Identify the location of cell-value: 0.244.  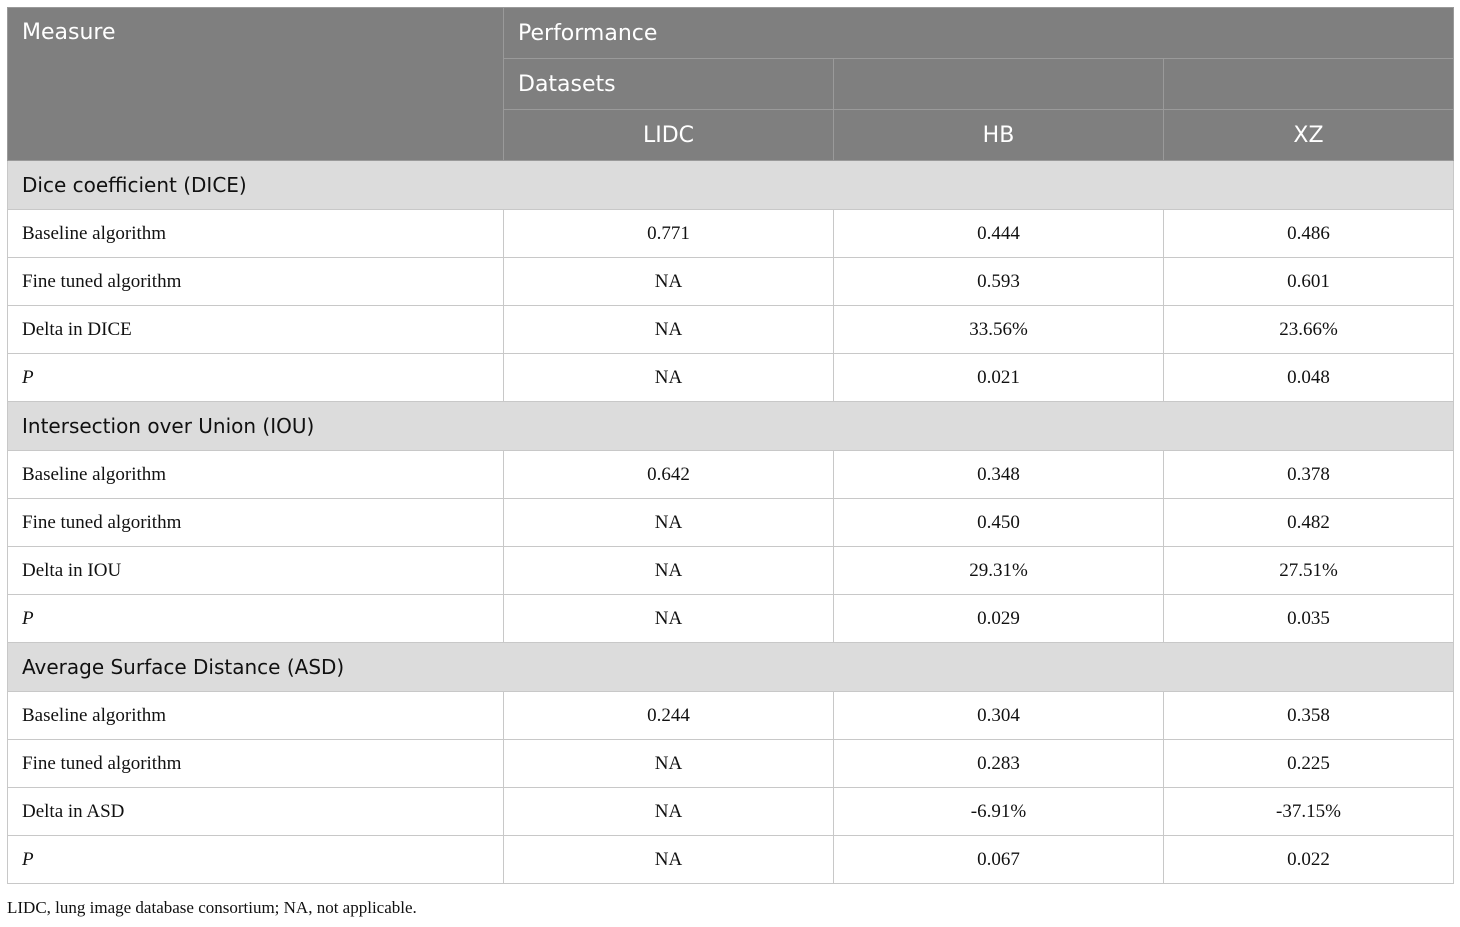
(668, 715).